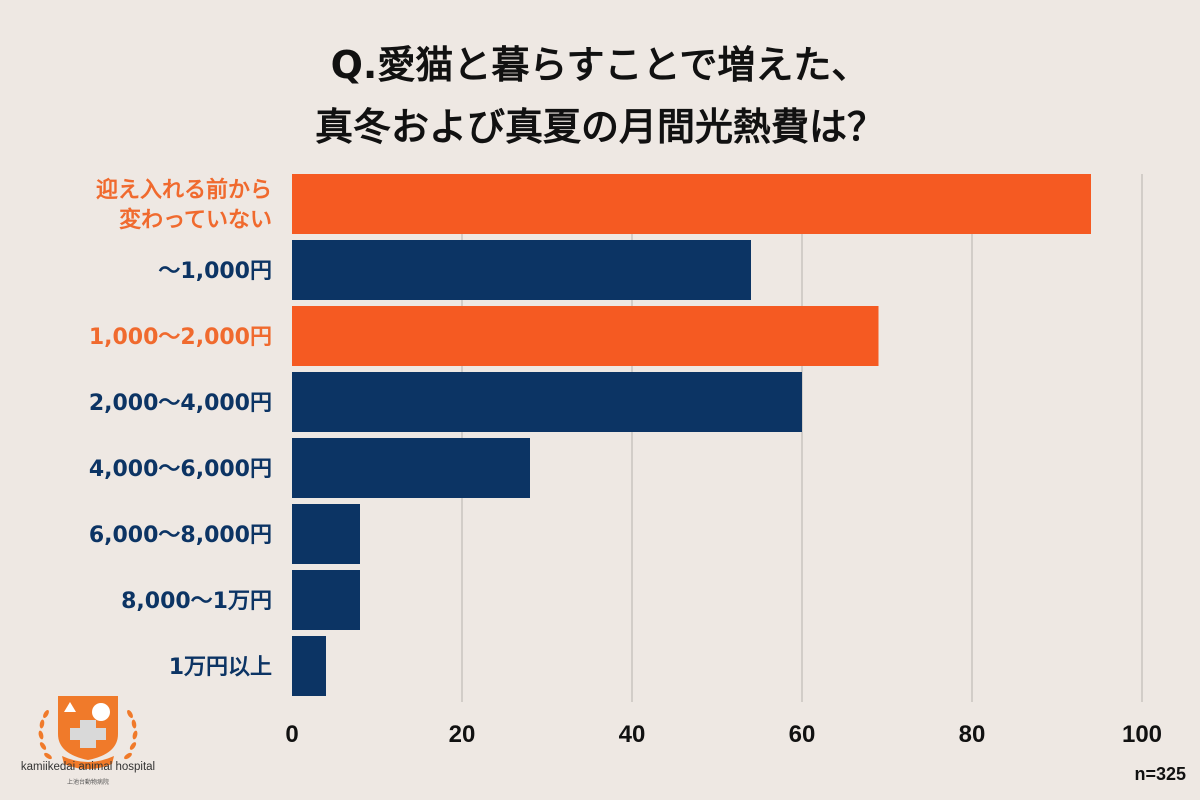  I want to click on x-tick-label: 0, so click(291, 734).